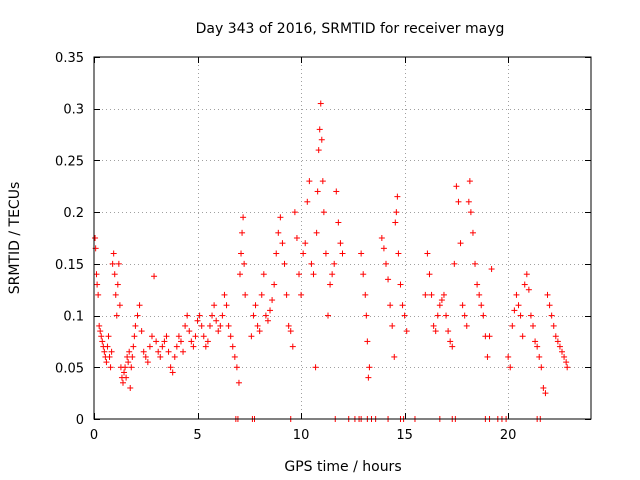 The image size is (640, 480). What do you see at coordinates (73, 317) in the screenshot?
I see `y-tick-label: 0.1` at bounding box center [73, 317].